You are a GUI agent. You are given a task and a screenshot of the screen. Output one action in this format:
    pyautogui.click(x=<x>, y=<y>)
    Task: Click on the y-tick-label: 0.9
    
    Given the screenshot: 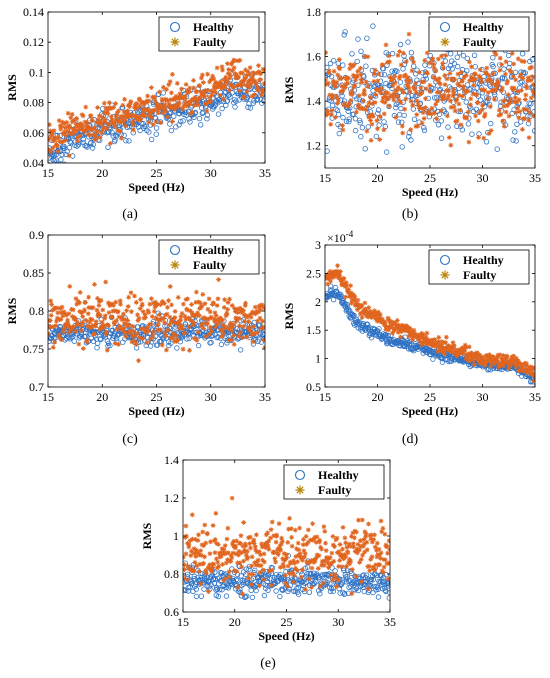 What is the action you would take?
    pyautogui.click(x=36, y=235)
    